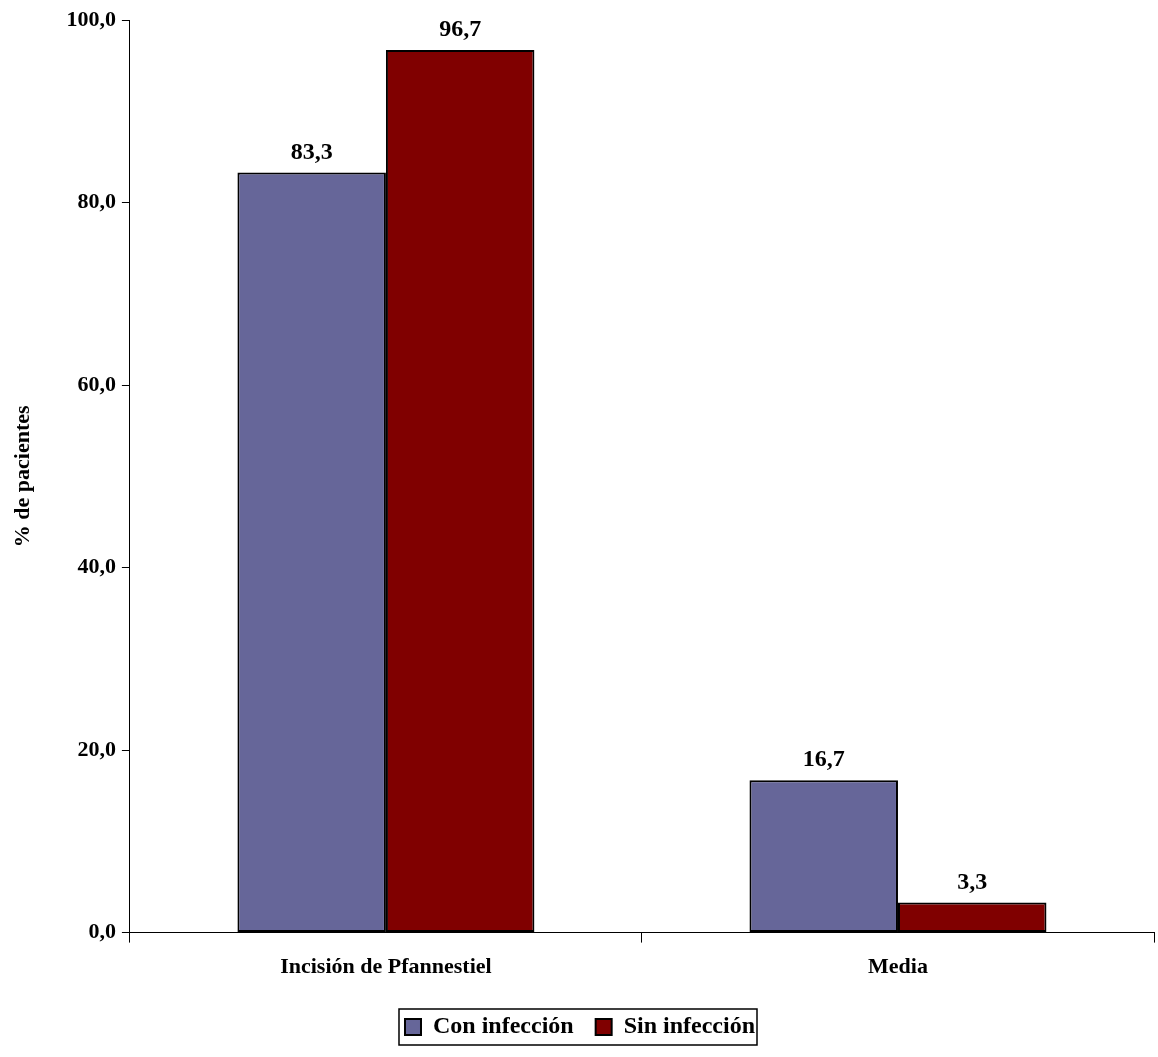  What do you see at coordinates (96, 748) in the screenshot?
I see `y-tick-label: 20,0` at bounding box center [96, 748].